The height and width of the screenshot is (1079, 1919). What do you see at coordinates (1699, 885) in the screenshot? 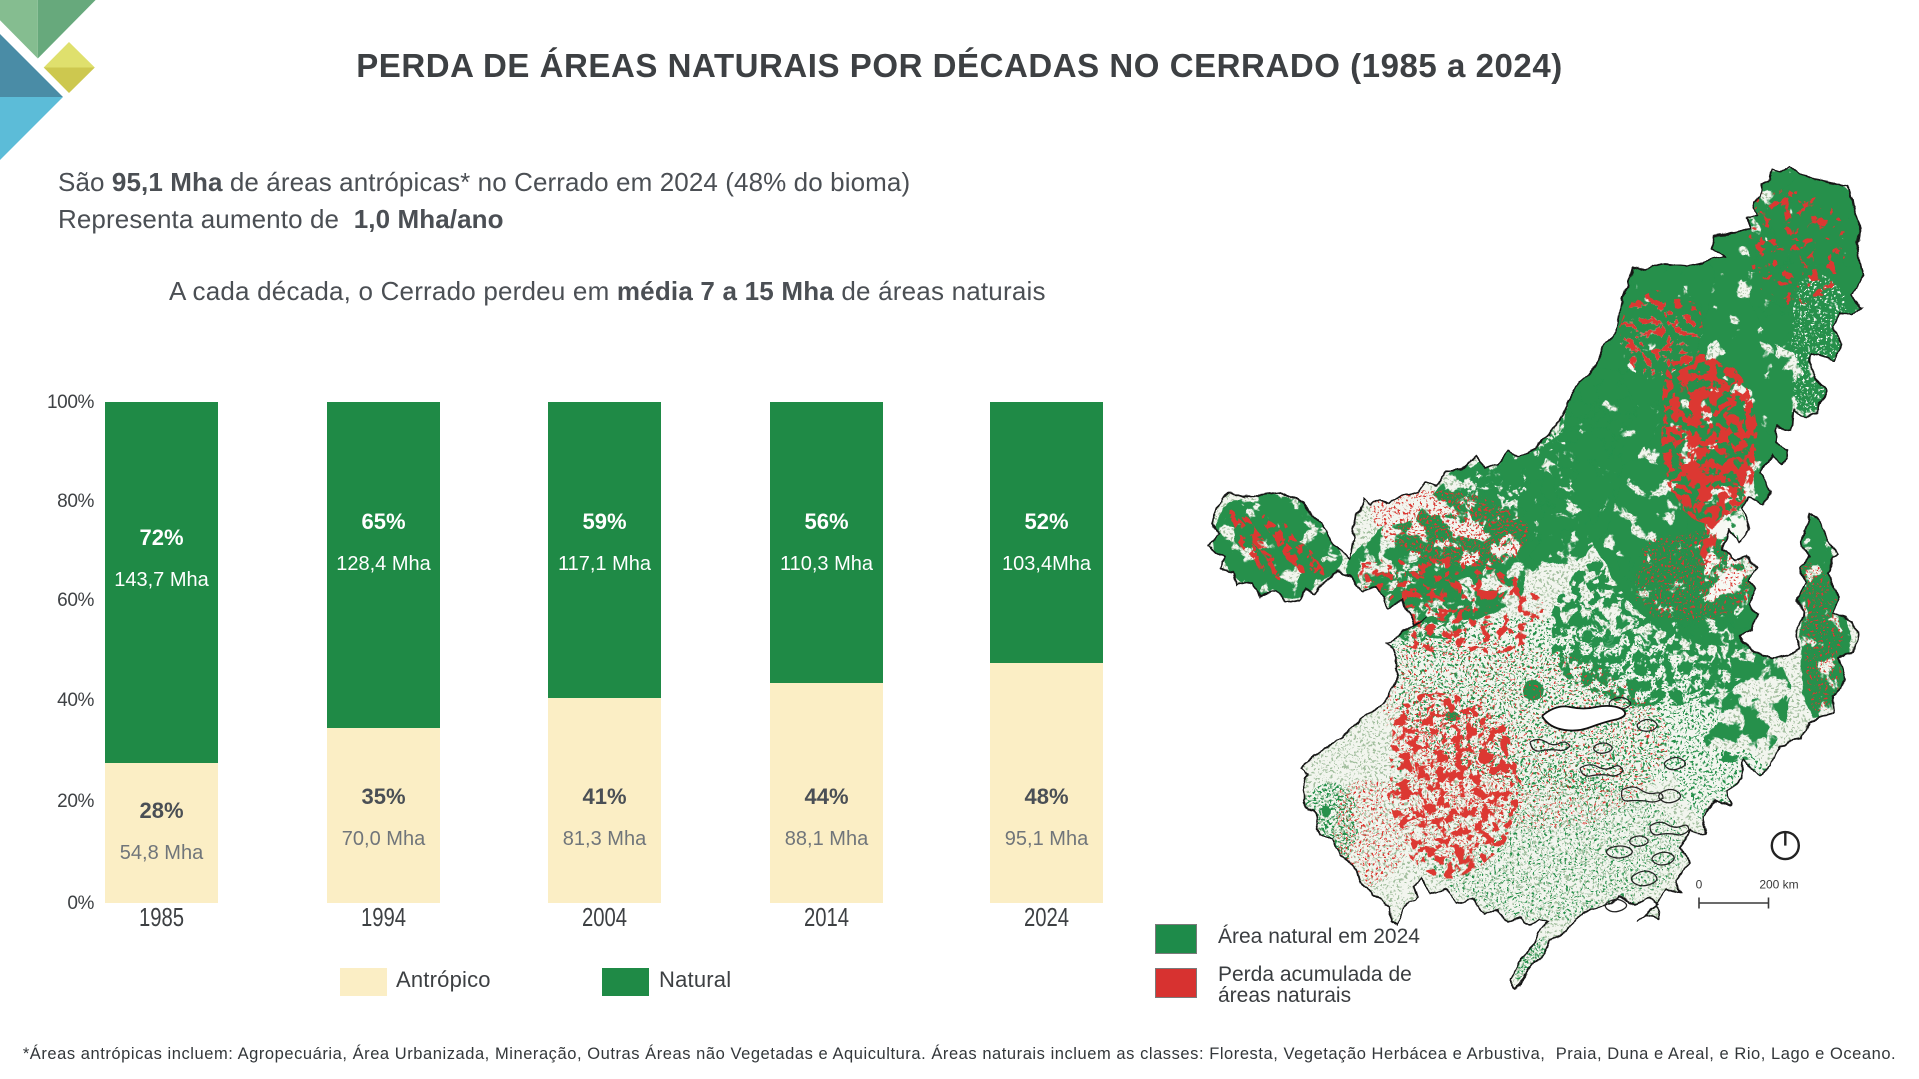
I see `svg-text: 0` at bounding box center [1699, 885].